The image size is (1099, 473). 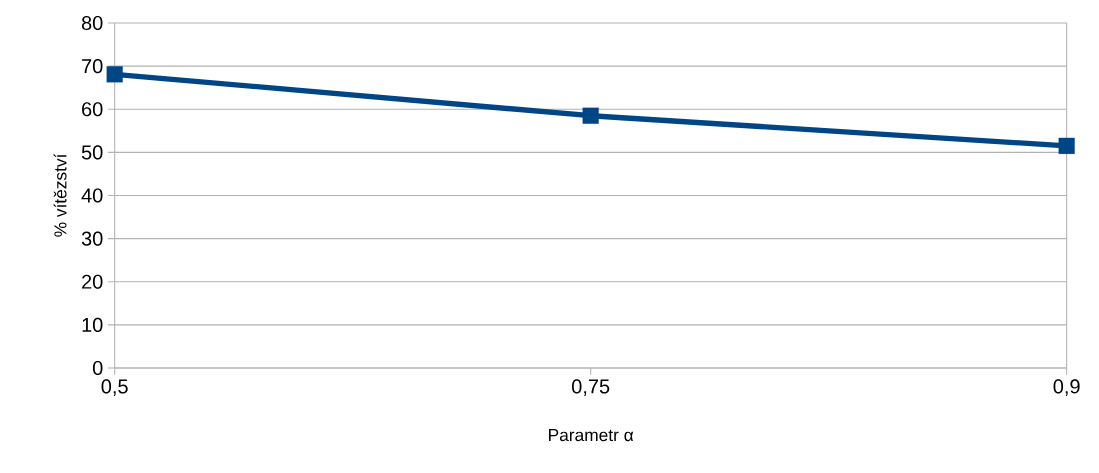 What do you see at coordinates (60, 195) in the screenshot?
I see `y-axis-title: % vítězství` at bounding box center [60, 195].